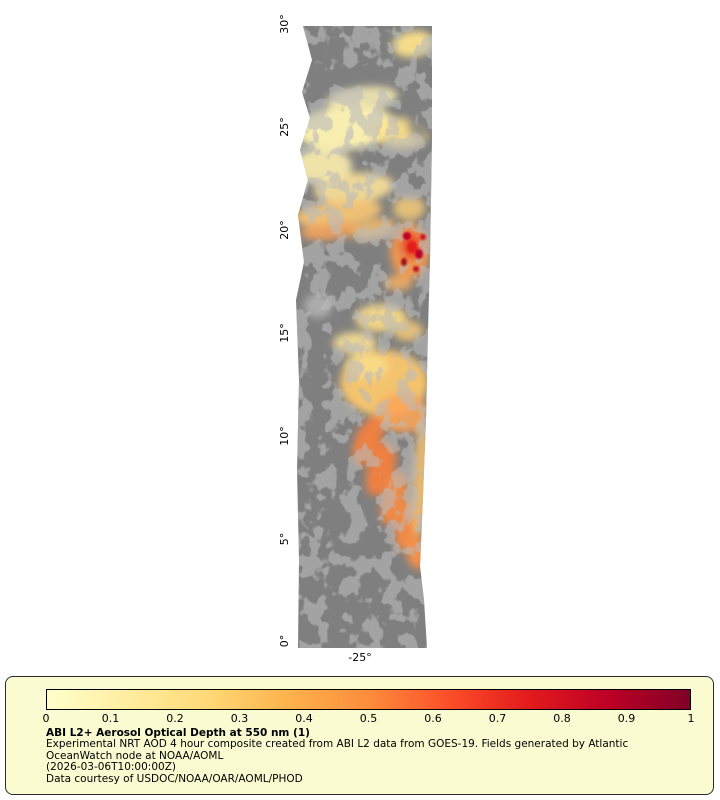  I want to click on legend-line-2: OceanWatch node at NOAA/AOML, so click(135, 755).